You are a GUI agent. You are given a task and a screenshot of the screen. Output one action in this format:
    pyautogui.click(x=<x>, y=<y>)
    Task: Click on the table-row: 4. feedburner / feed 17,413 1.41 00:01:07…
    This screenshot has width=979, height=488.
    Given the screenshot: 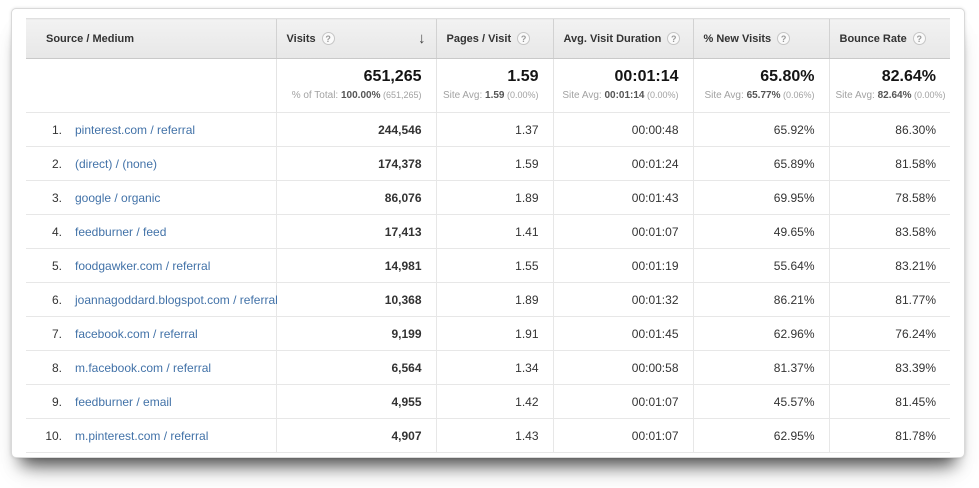 What is the action you would take?
    pyautogui.click(x=488, y=231)
    